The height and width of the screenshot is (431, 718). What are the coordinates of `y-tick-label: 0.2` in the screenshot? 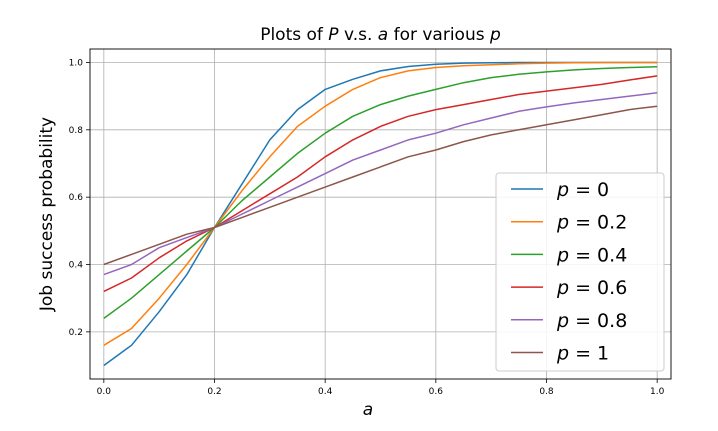 It's located at (76, 333).